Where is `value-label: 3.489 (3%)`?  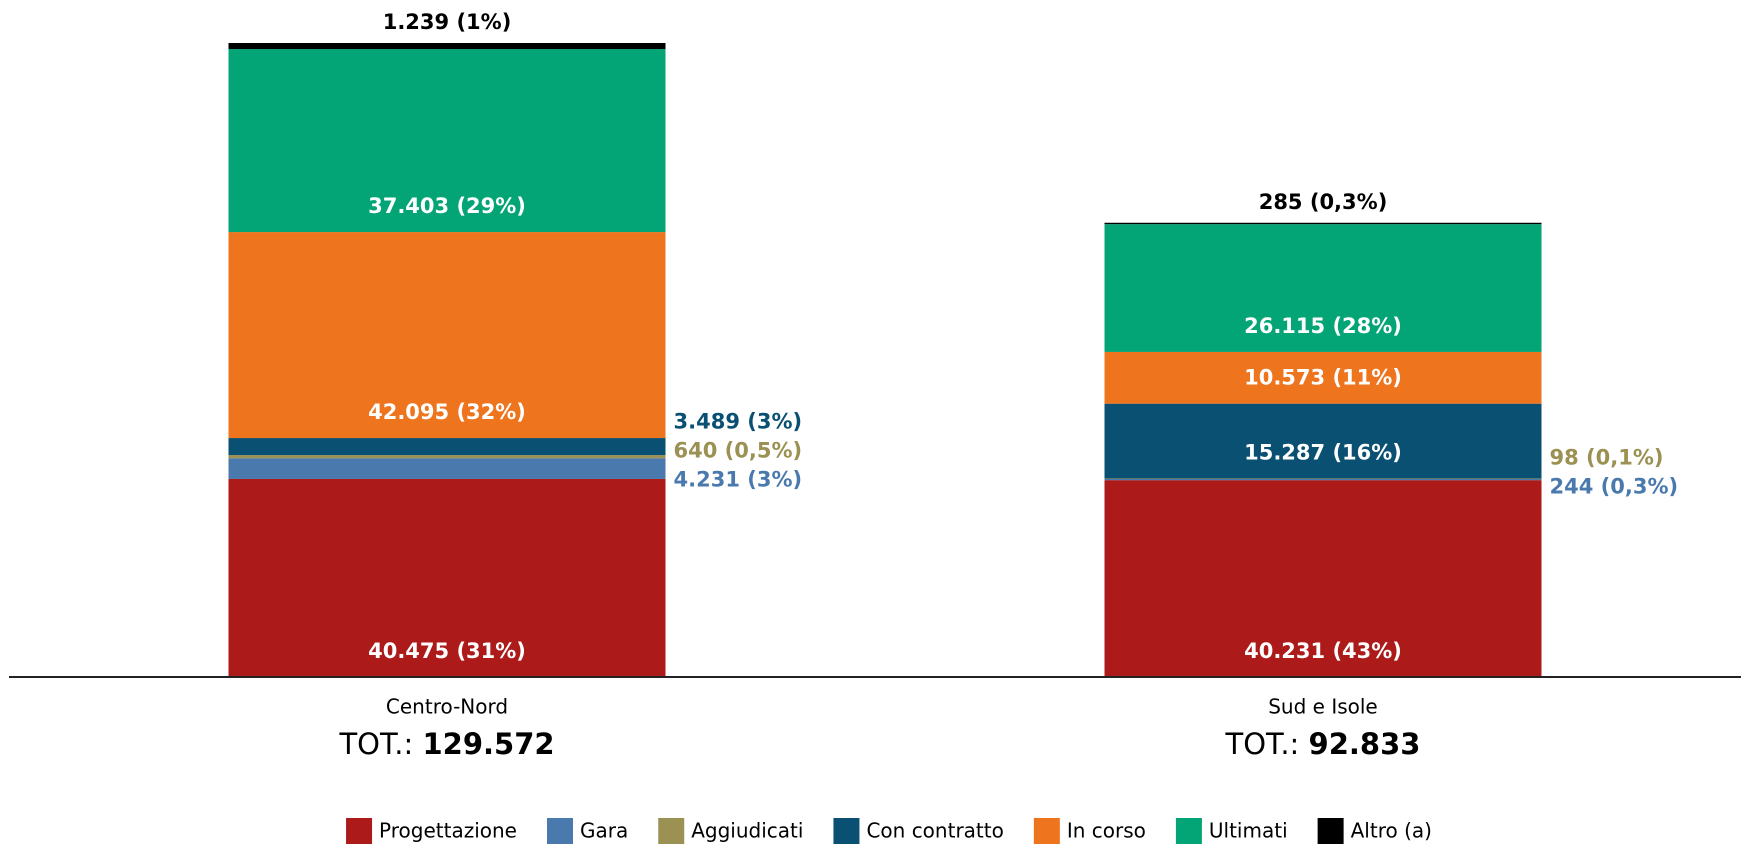 value-label: 3.489 (3%) is located at coordinates (738, 421).